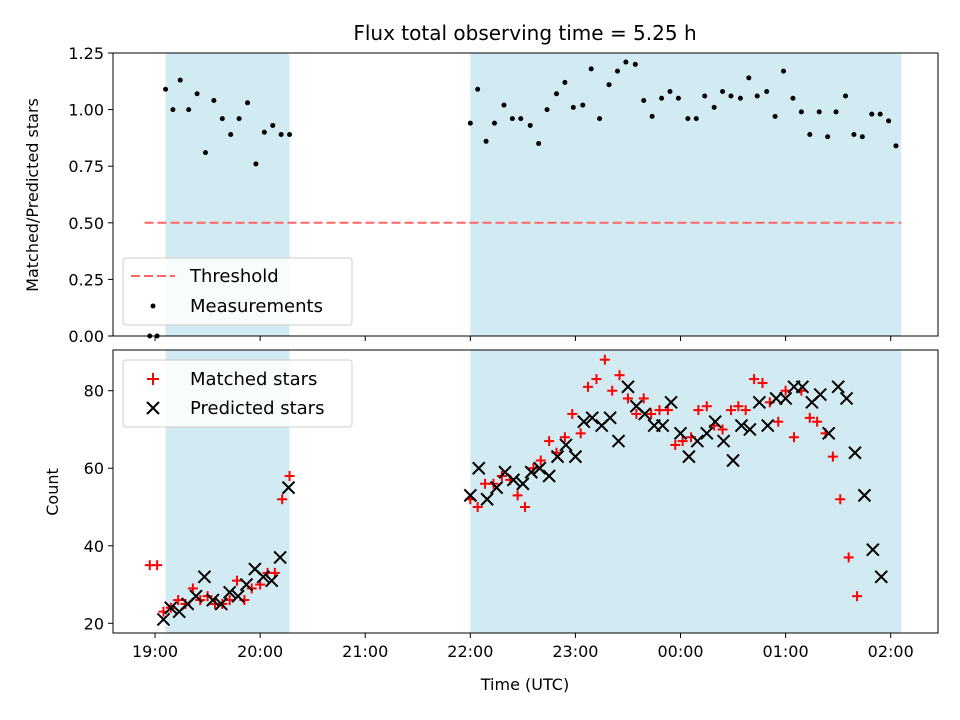 Image resolution: width=960 pixels, height=720 pixels. Describe the element at coordinates (94, 468) in the screenshot. I see `bottom-y-tick-label: 60` at that location.